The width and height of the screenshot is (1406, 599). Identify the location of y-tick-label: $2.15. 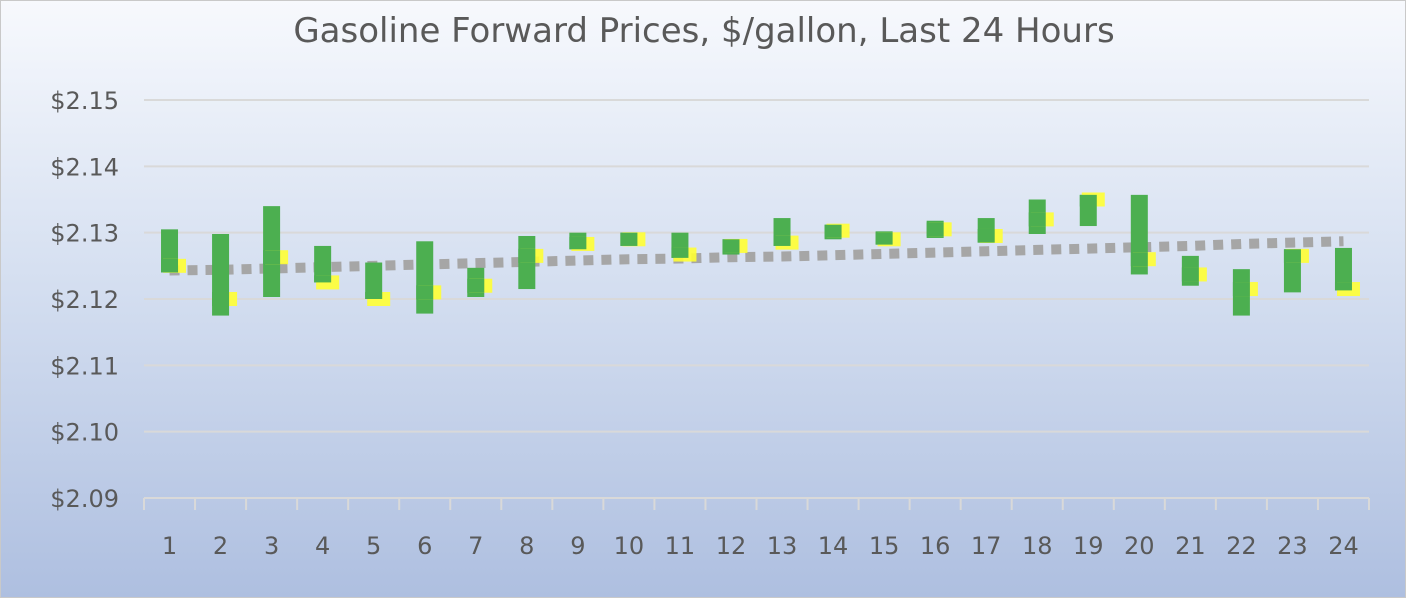
(84, 101).